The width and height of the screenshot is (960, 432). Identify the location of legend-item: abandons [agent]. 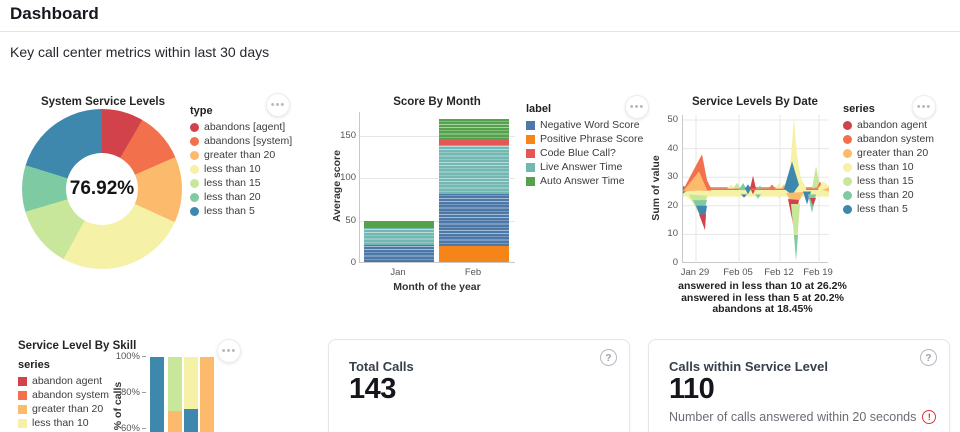
(241, 127).